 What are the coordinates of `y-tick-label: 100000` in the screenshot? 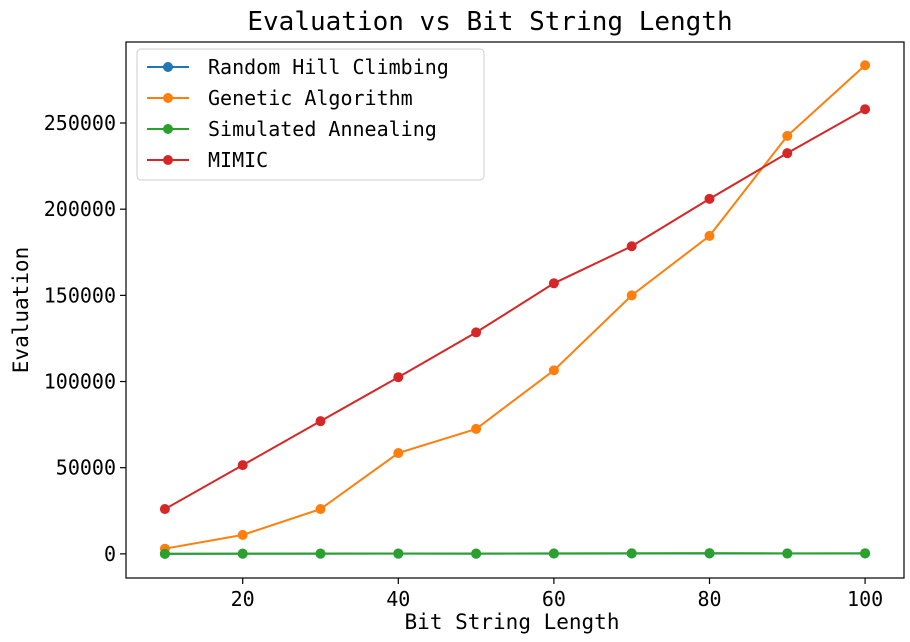 It's located at (80, 382).